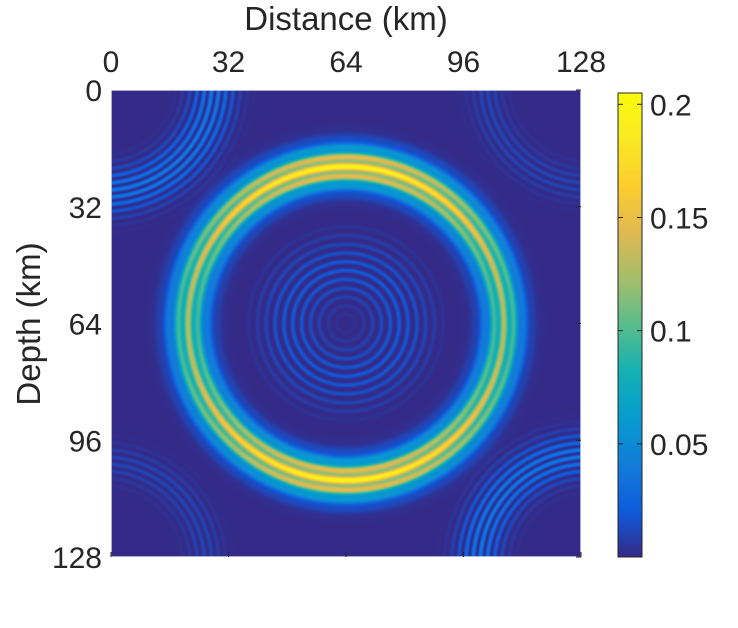  What do you see at coordinates (581, 62) in the screenshot?
I see `x-tick-label: 128` at bounding box center [581, 62].